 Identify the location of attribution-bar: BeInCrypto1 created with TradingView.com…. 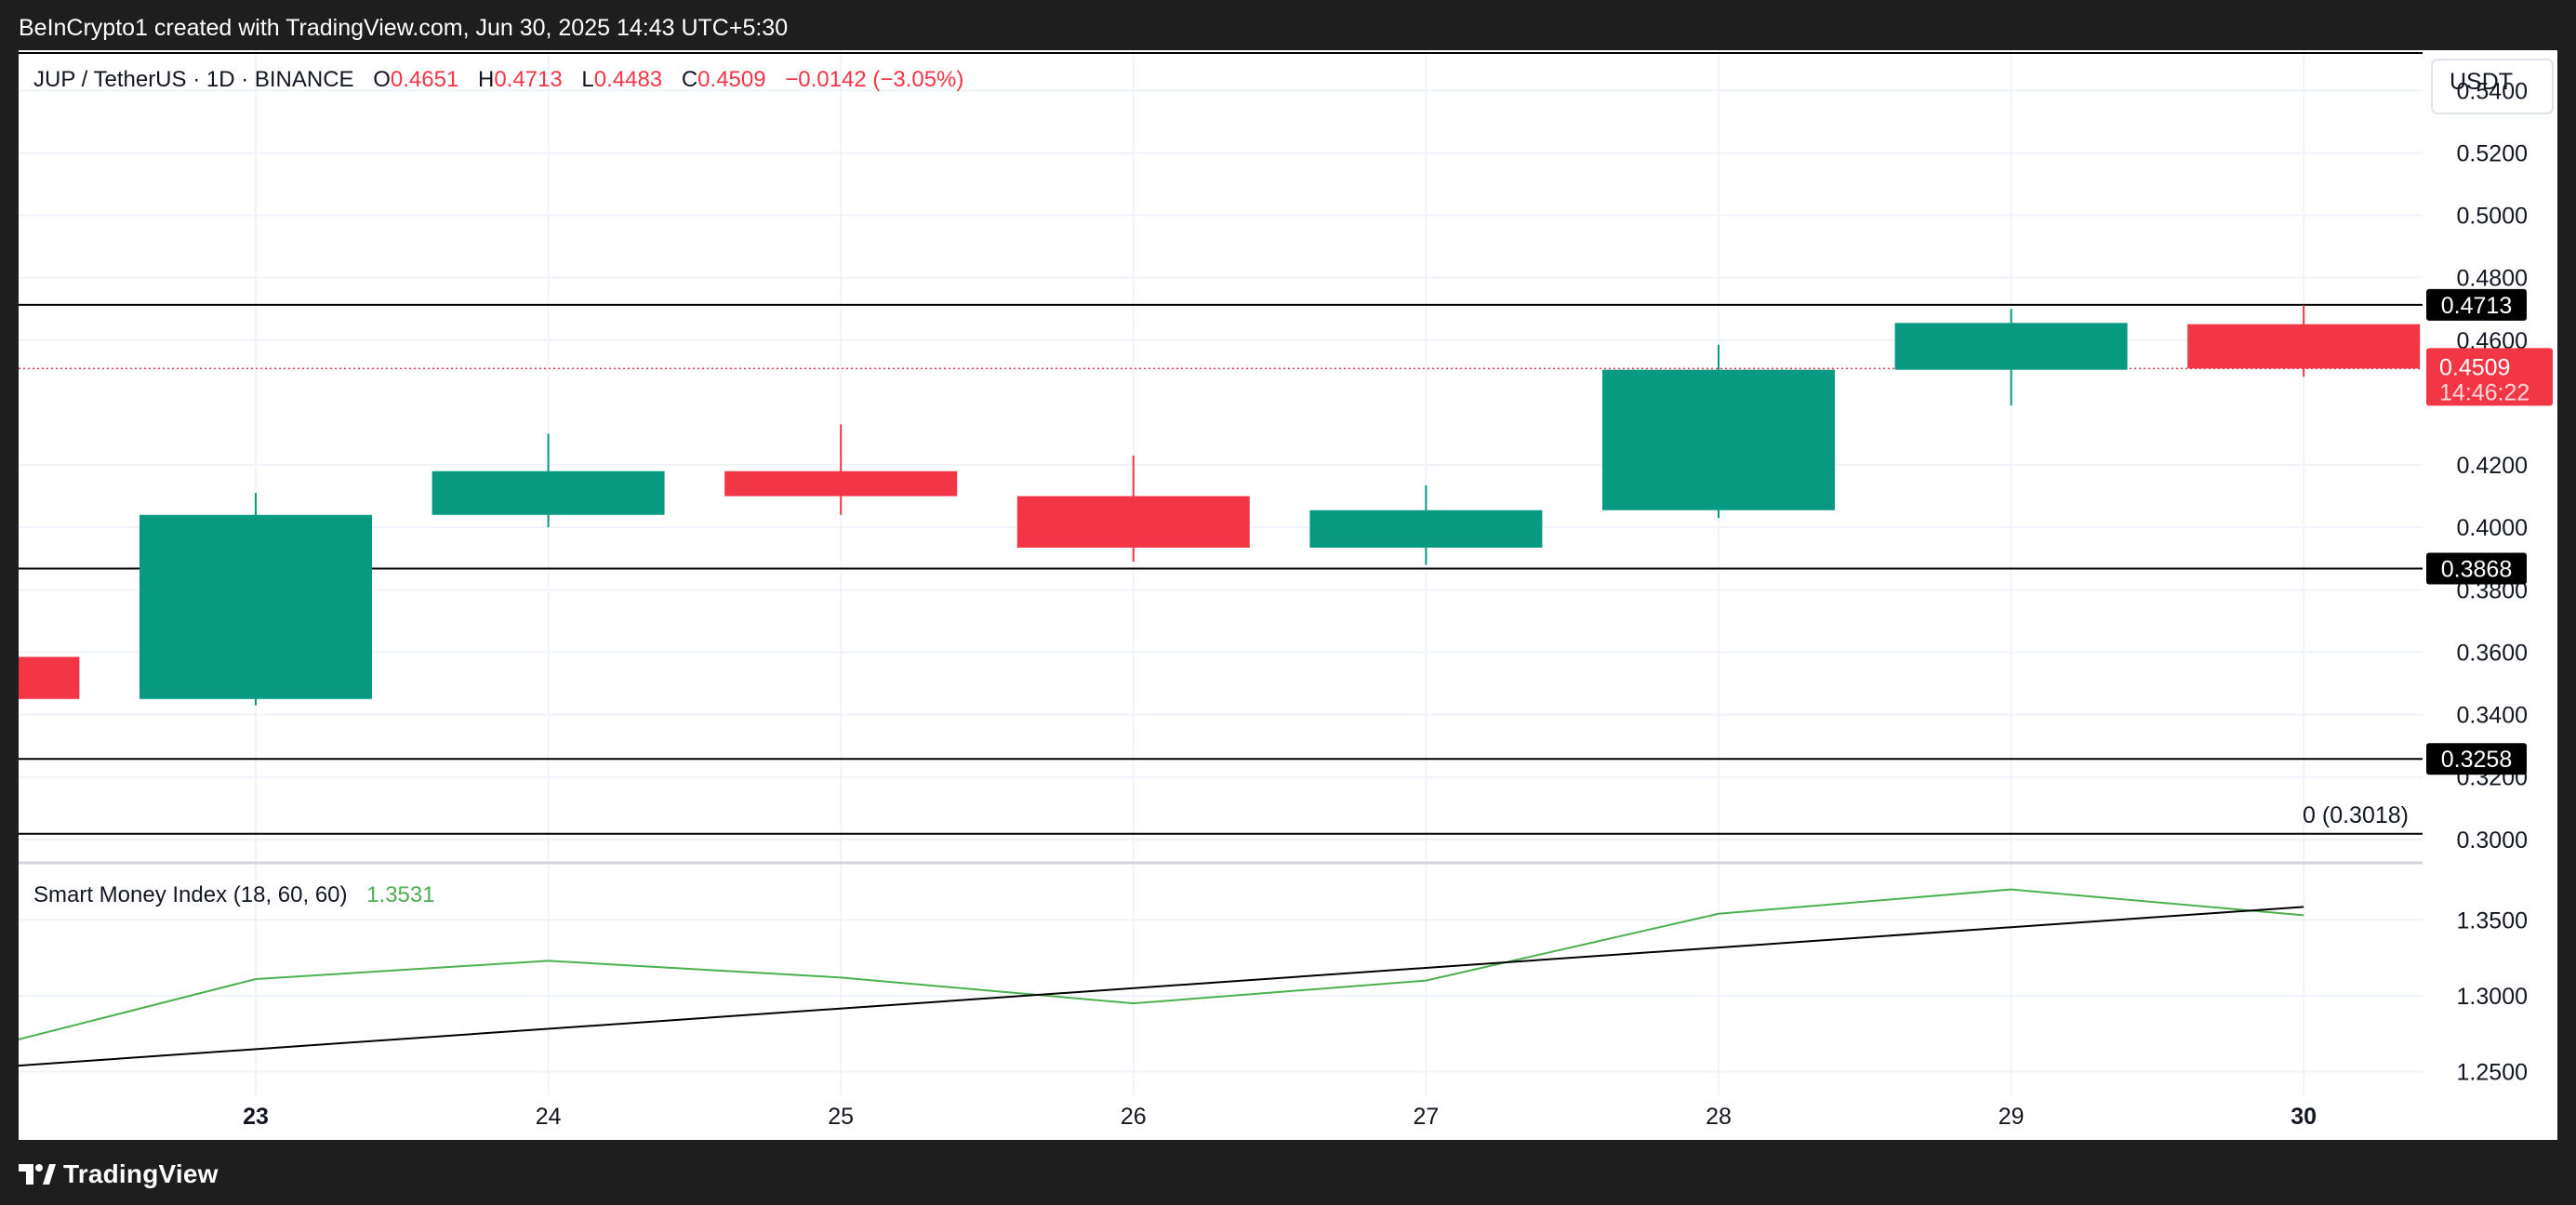
(1288, 28).